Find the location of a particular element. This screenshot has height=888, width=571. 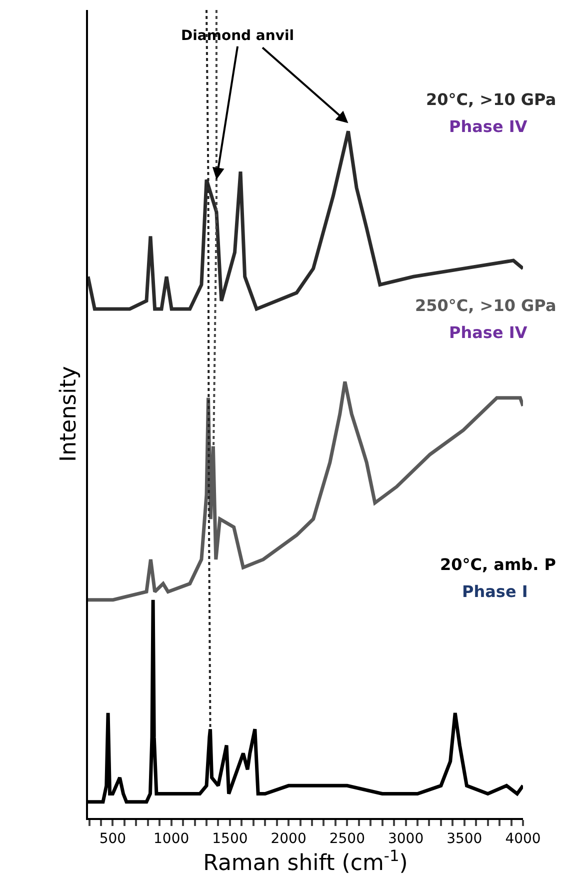

annotation: Phase I is located at coordinates (495, 591).